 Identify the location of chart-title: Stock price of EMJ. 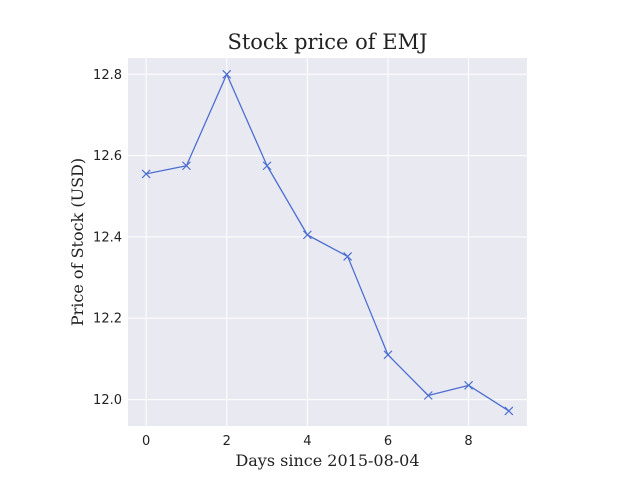
(327, 42).